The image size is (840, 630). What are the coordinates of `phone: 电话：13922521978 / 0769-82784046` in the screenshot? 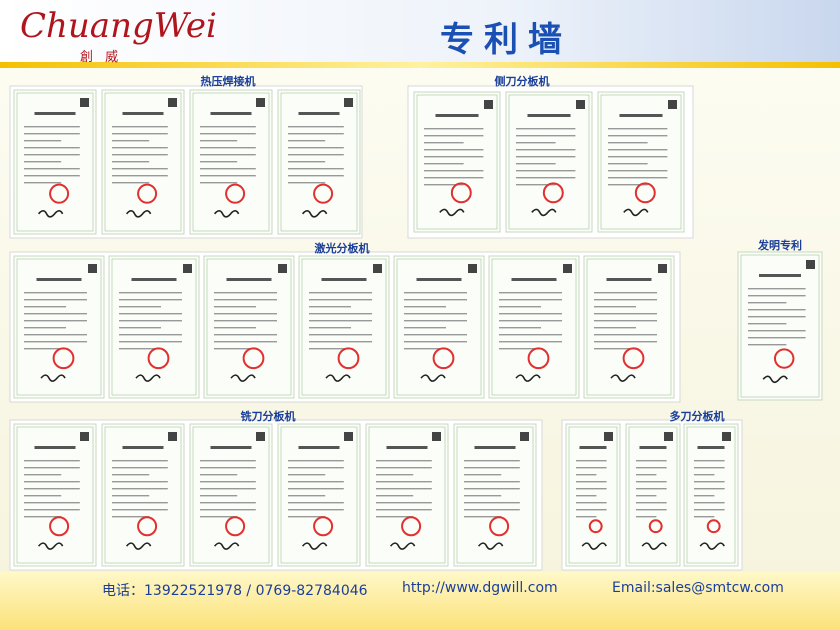 It's located at (235, 591).